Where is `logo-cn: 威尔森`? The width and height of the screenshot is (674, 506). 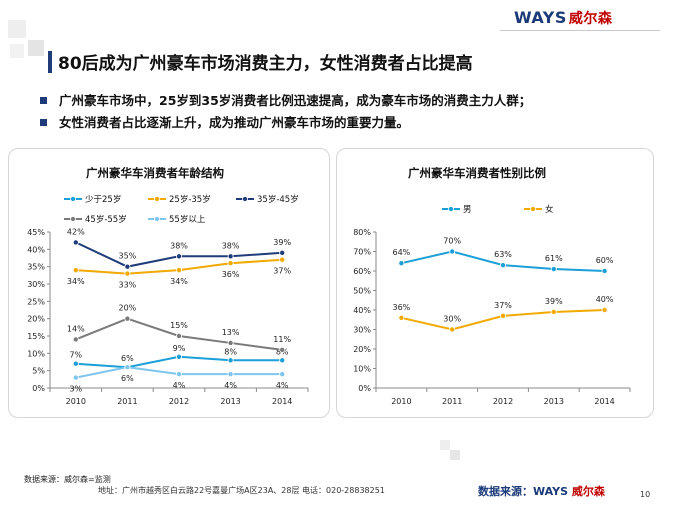 logo-cn: 威尔森 is located at coordinates (590, 19).